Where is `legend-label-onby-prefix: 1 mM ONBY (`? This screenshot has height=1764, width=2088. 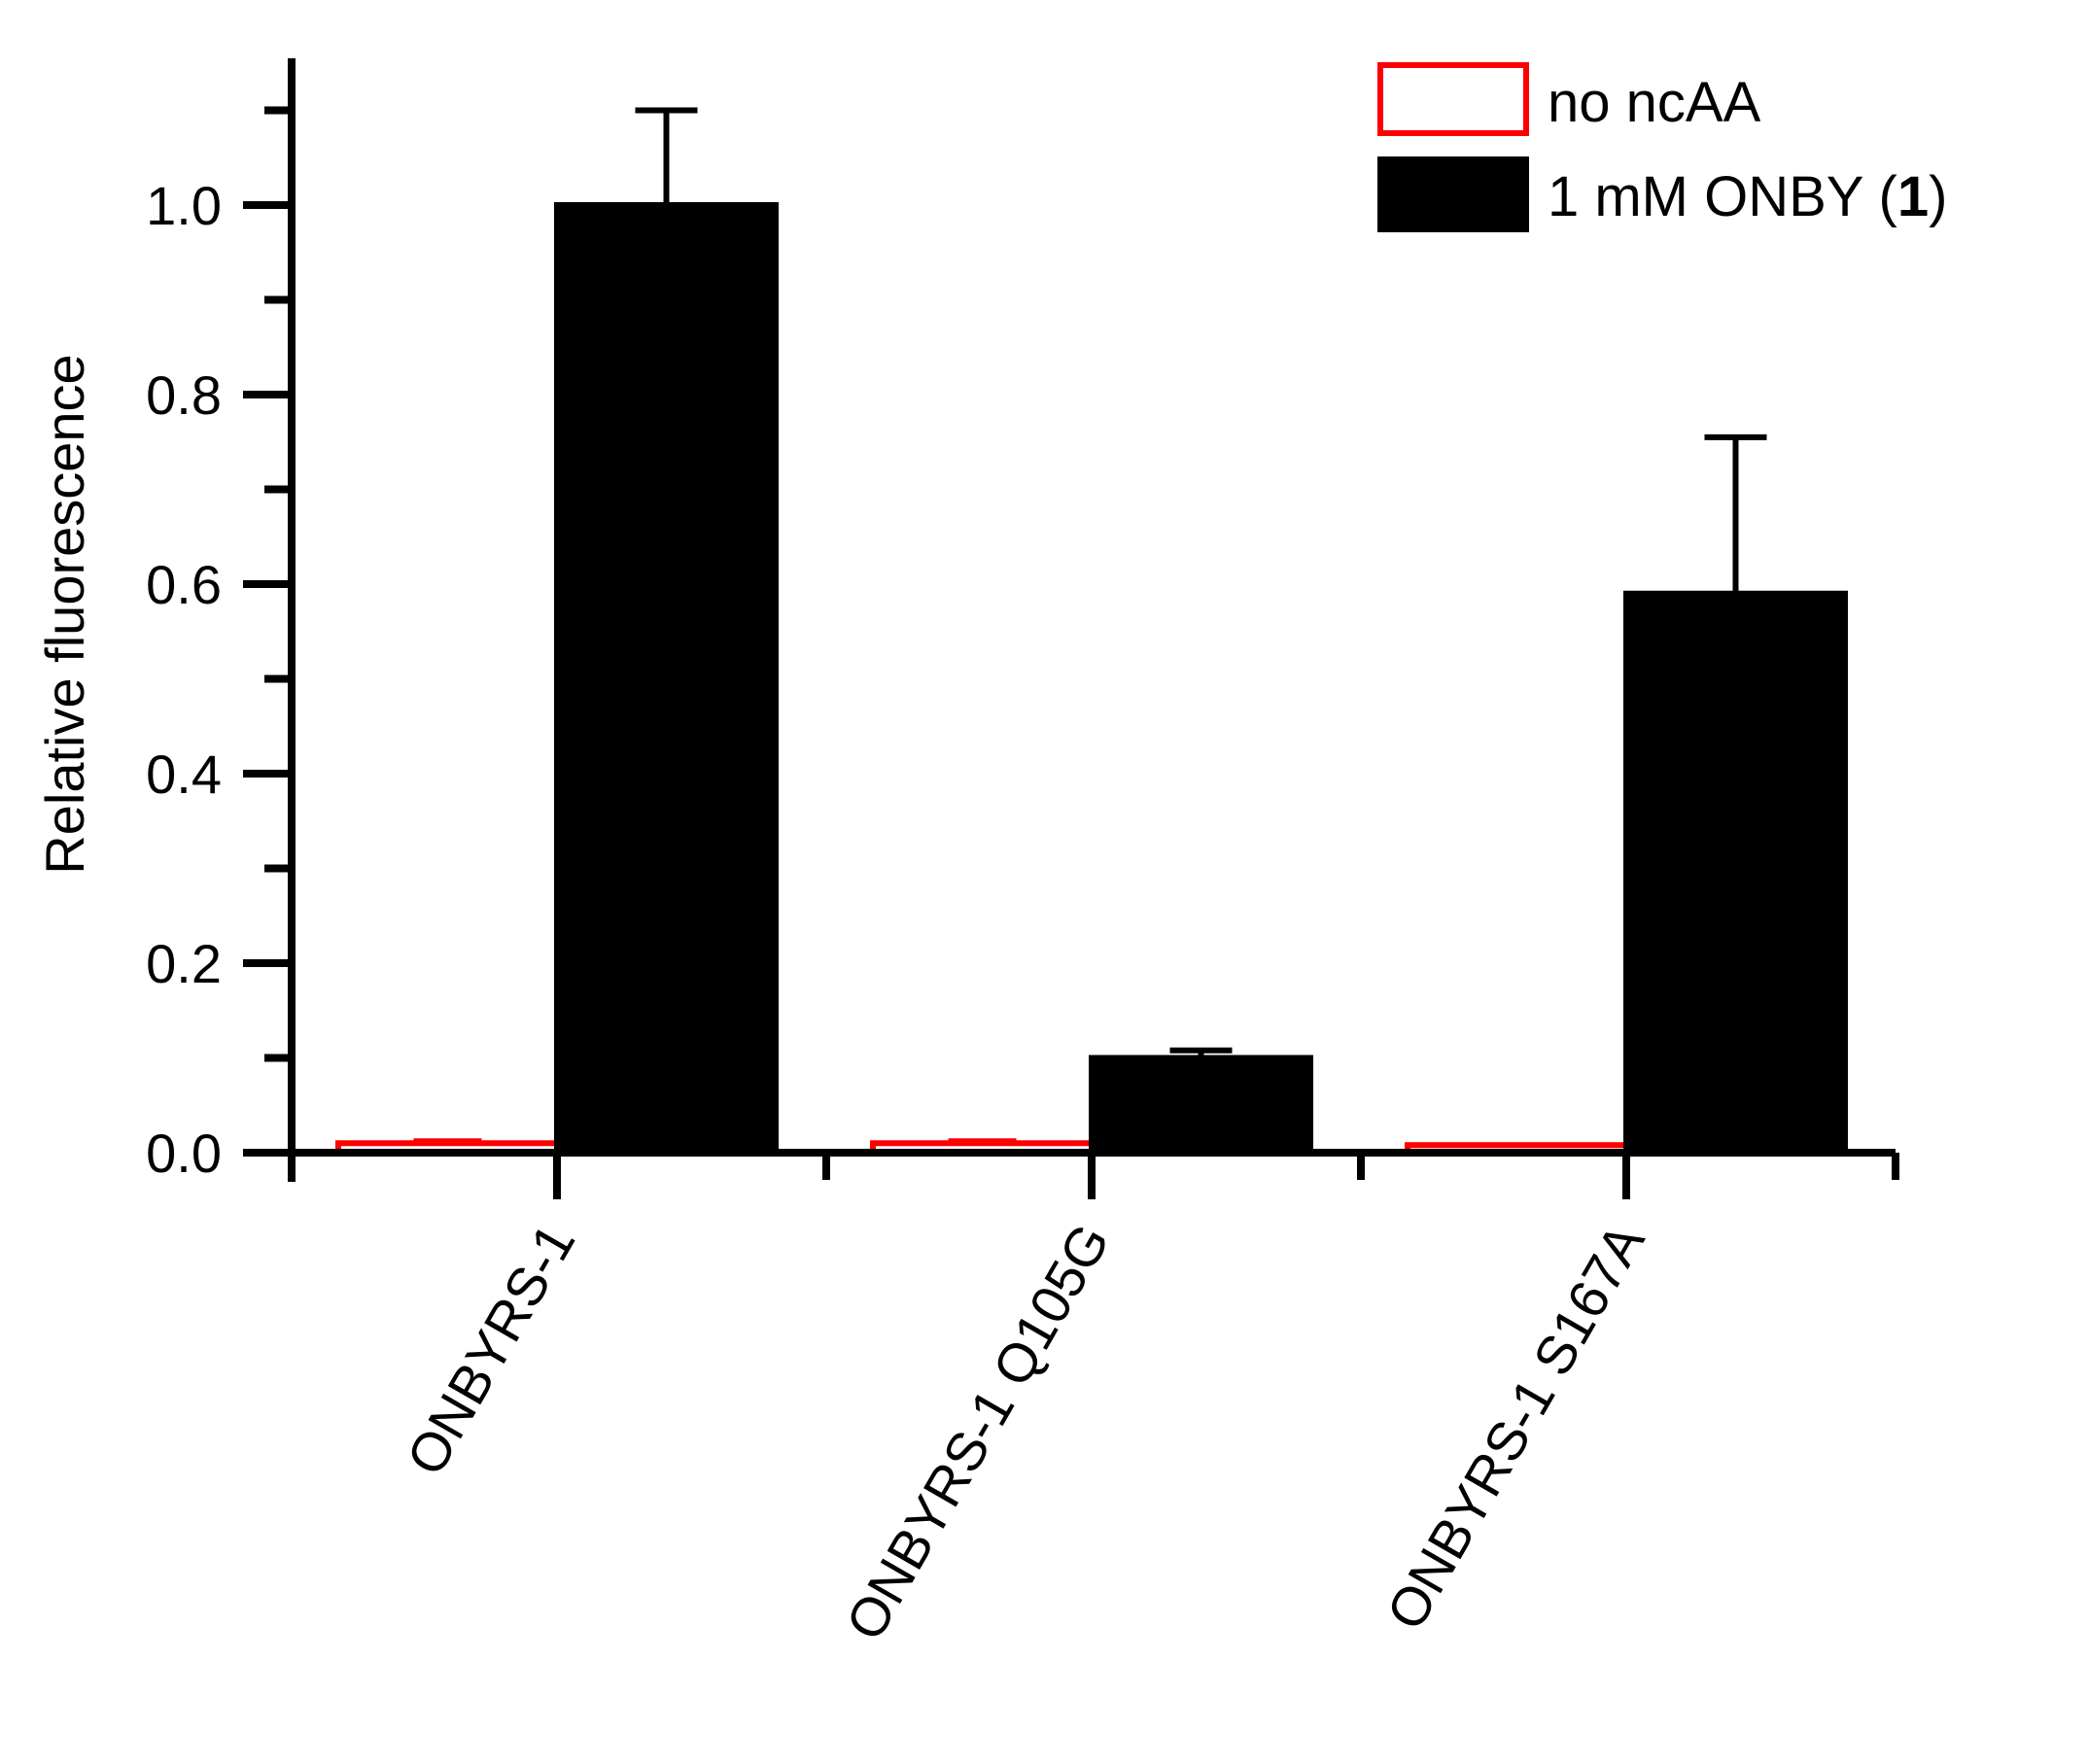
legend-label-onby-prefix: 1 mM ONBY ( is located at coordinates (1722, 196).